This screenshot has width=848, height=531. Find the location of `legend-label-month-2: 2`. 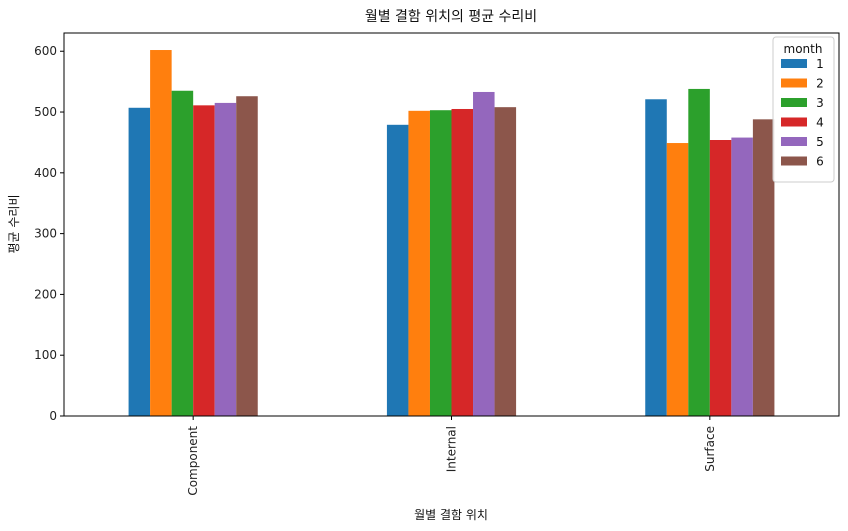

legend-label-month-2: 2 is located at coordinates (820, 84).